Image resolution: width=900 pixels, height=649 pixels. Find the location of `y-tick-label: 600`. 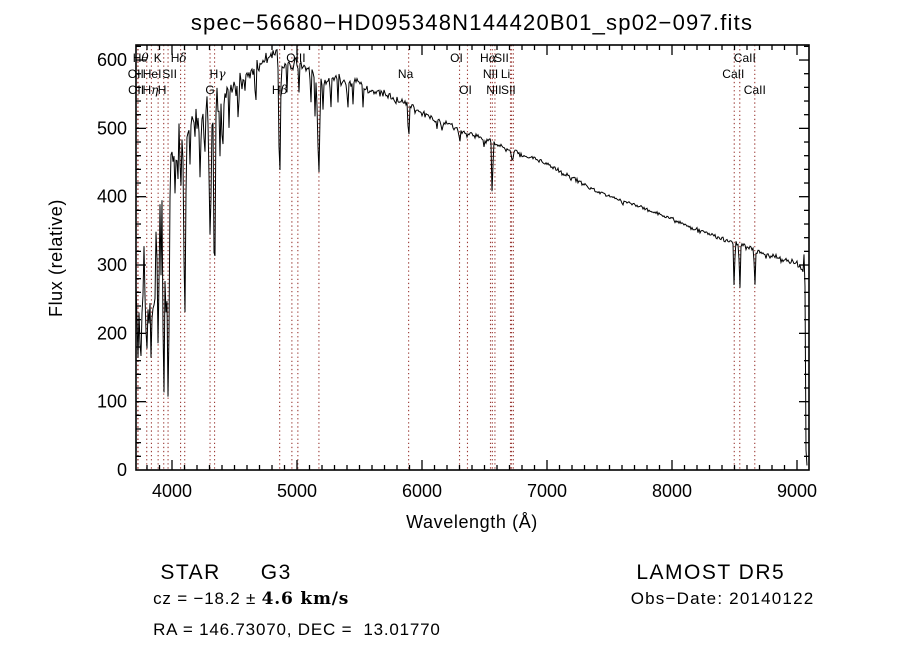

y-tick-label: 600 is located at coordinates (112, 60).